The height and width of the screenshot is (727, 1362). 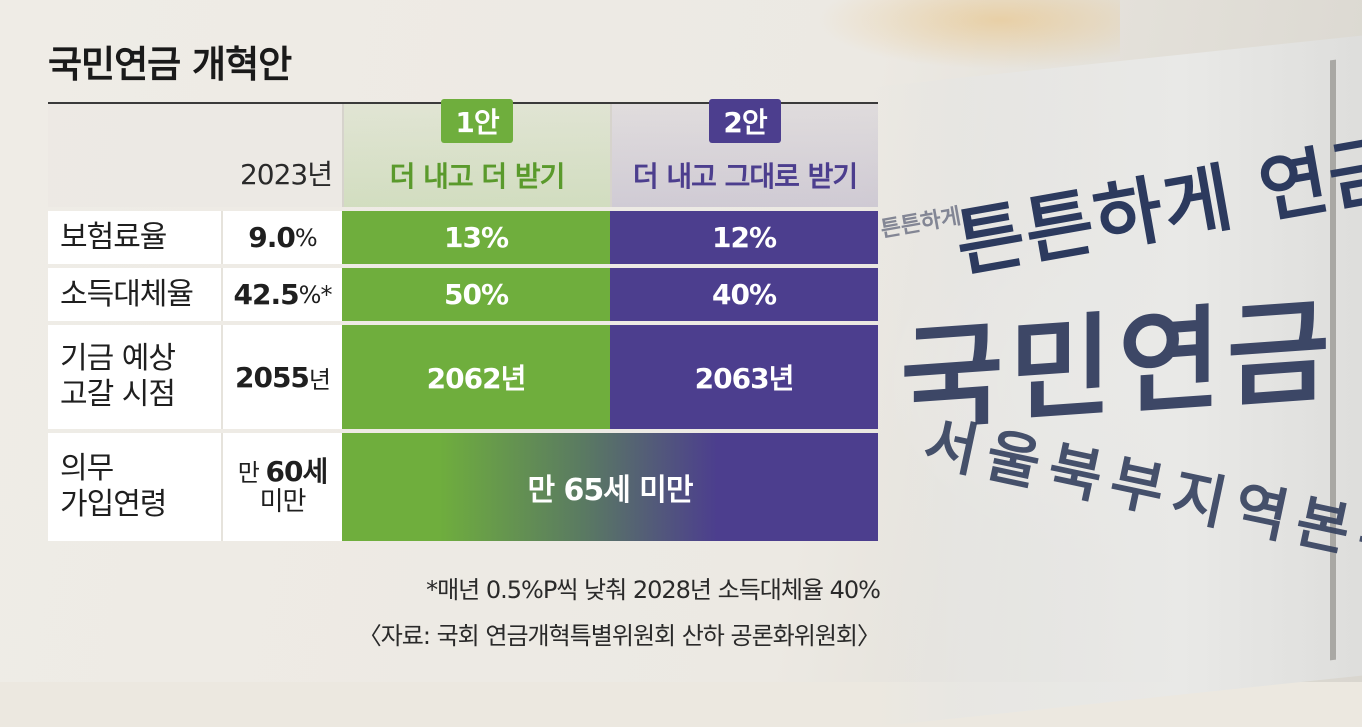 I want to click on header-baseline-year: 2023년, so click(x=281, y=155).